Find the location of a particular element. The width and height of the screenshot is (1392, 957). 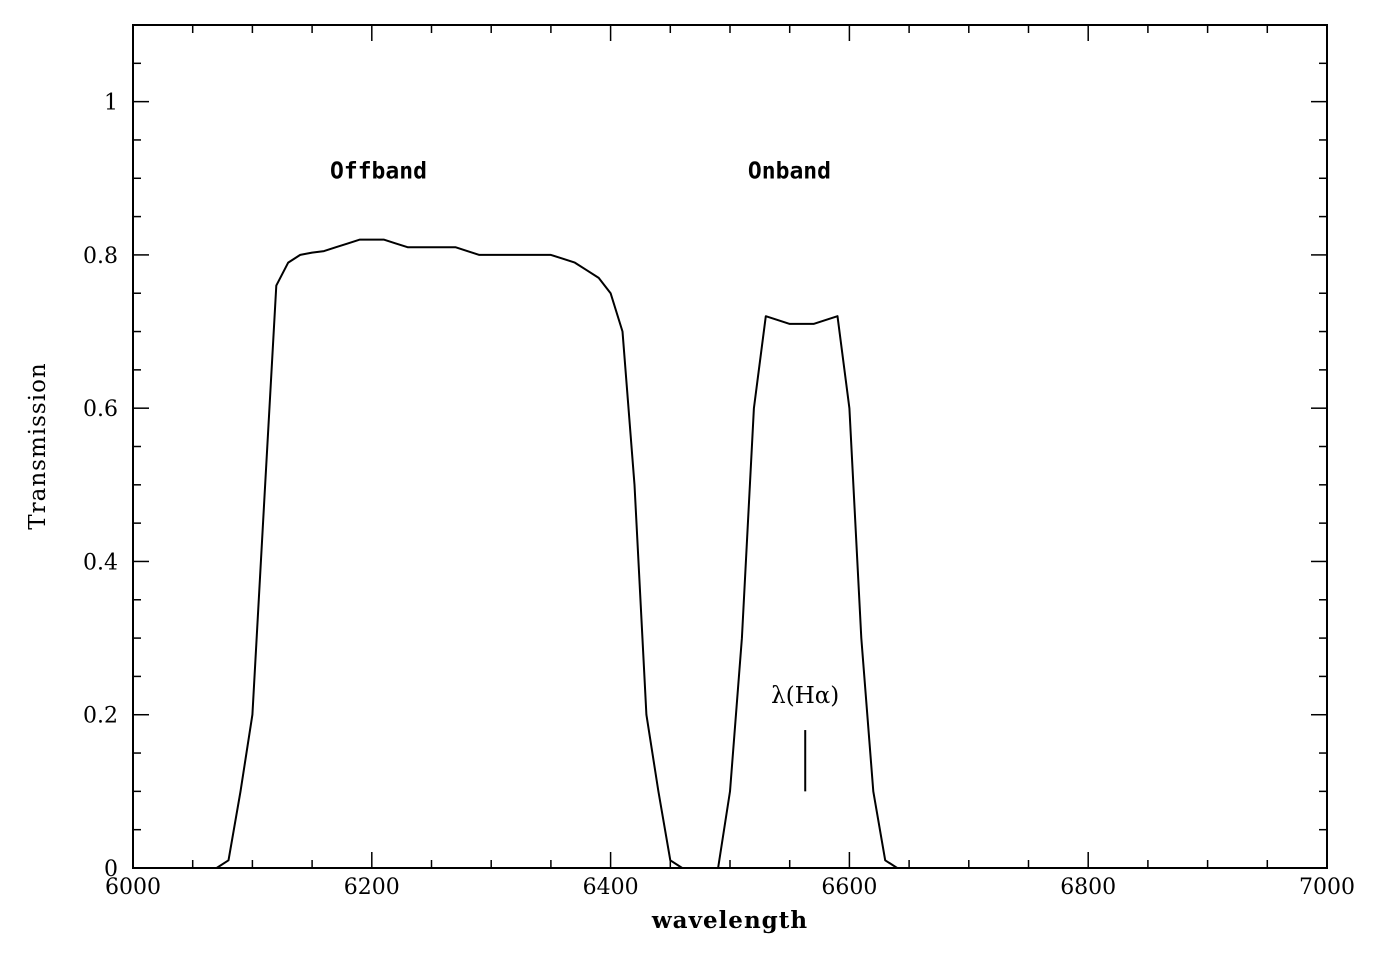

x-tick-label: 6000 is located at coordinates (133, 887).